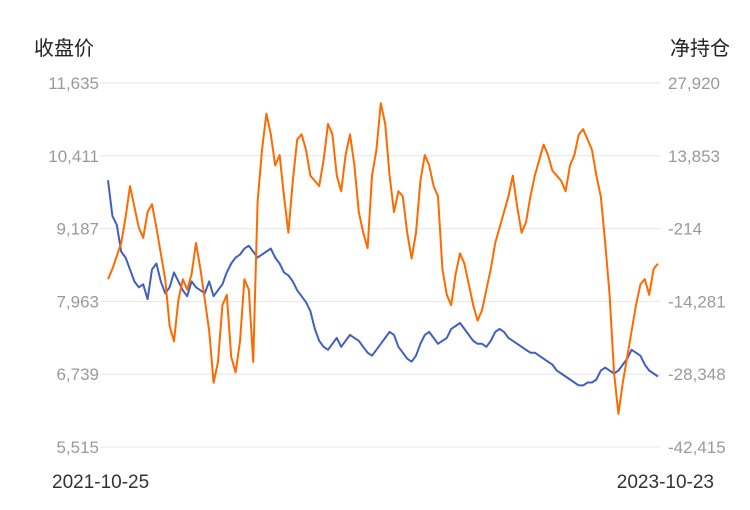 The height and width of the screenshot is (510, 750). Describe the element at coordinates (73, 83) in the screenshot. I see `left-tick-label: 11,635` at that location.